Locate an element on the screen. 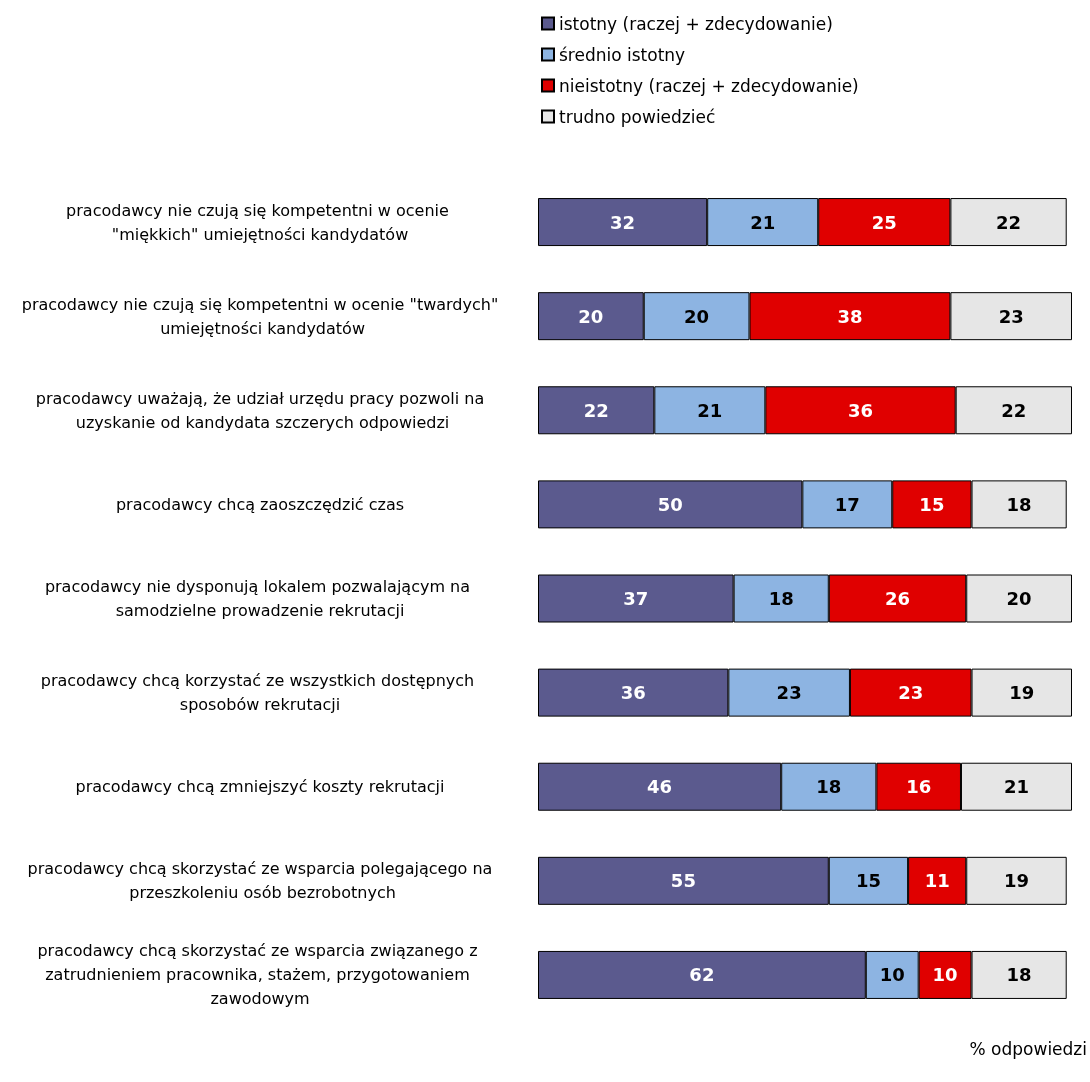 Image resolution: width=1090 pixels, height=1082 pixels. data-label: 46 is located at coordinates (660, 787).